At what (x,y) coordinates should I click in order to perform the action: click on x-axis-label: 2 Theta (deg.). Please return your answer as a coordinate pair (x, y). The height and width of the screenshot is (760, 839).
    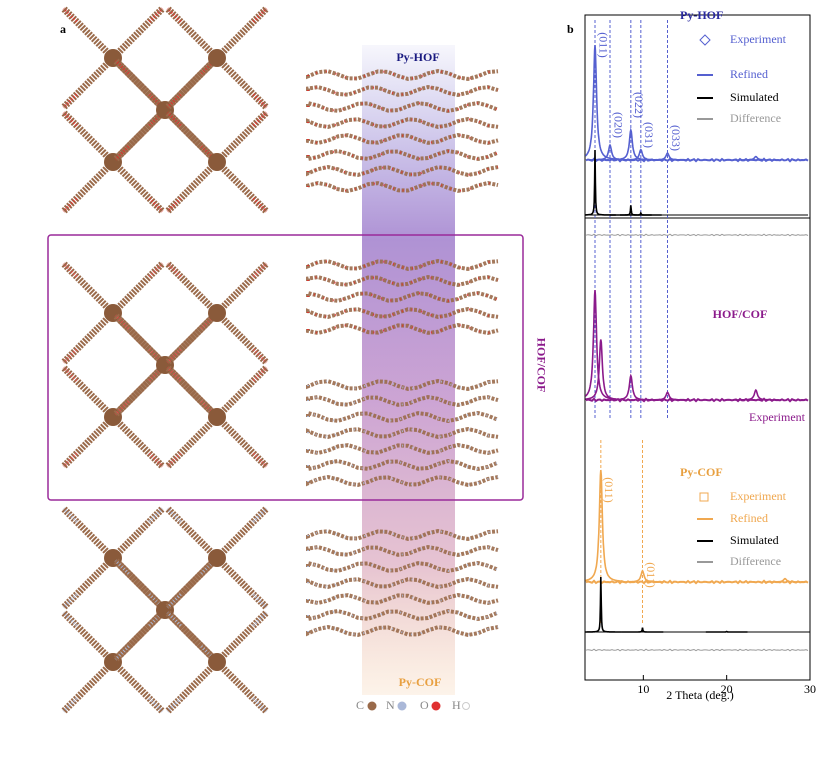
    Looking at the image, I should click on (699, 695).